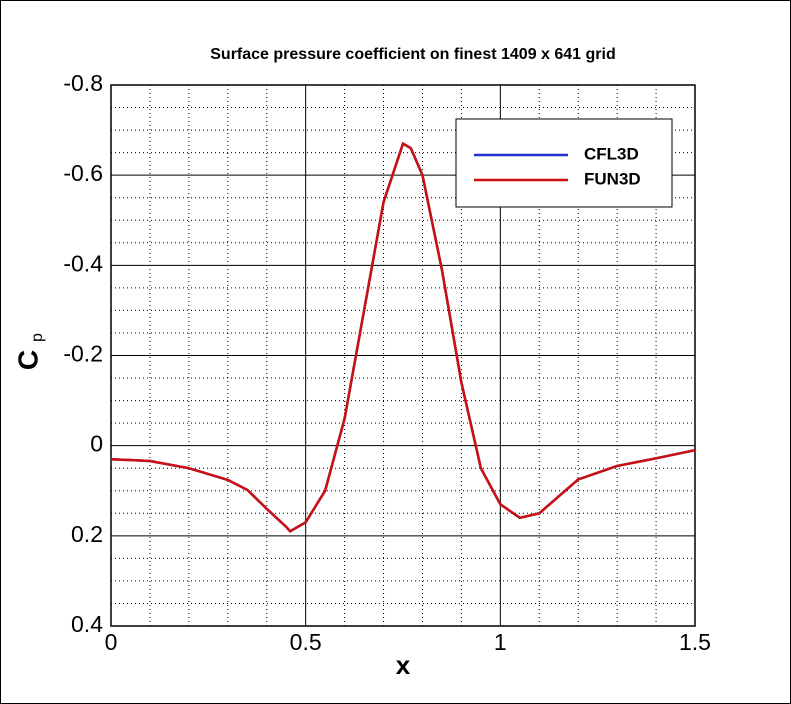 This screenshot has width=791, height=704. What do you see at coordinates (83, 263) in the screenshot?
I see `y-tick-label: -0.4` at bounding box center [83, 263].